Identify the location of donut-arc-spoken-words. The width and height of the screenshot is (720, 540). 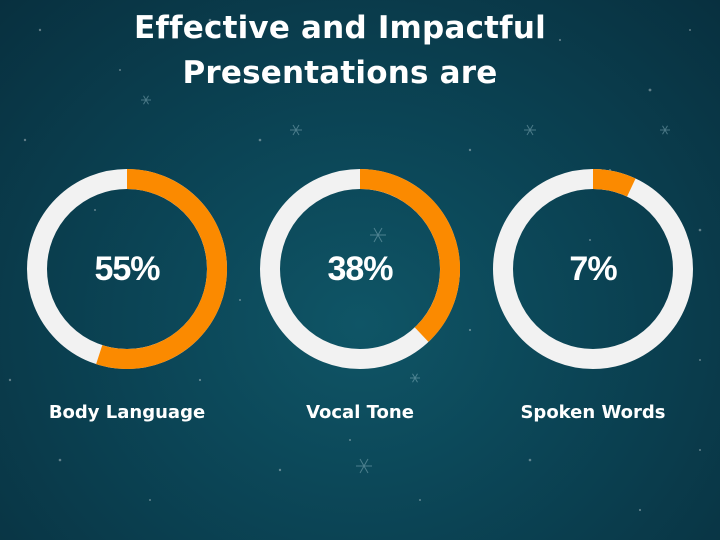
(614, 183).